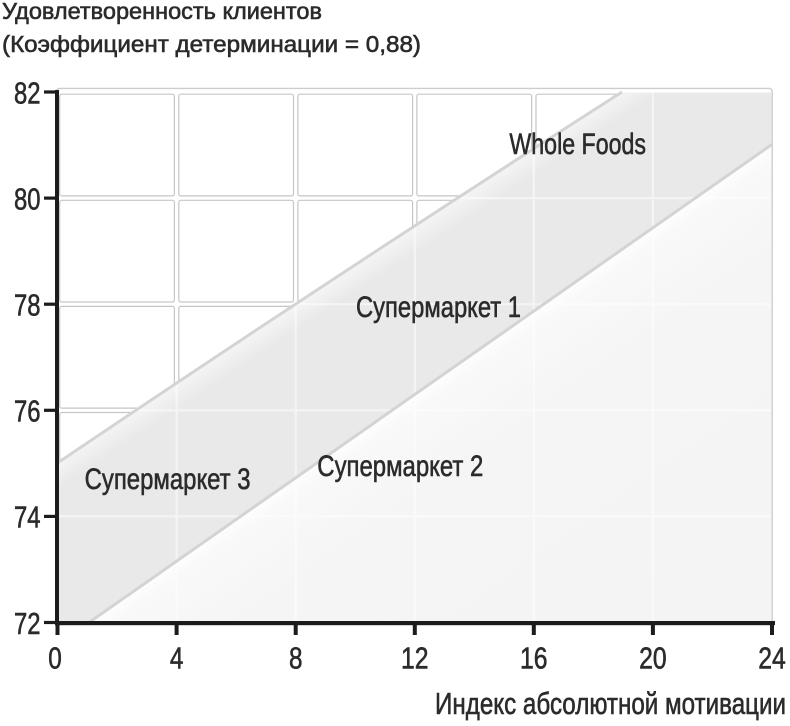  Describe the element at coordinates (27, 518) in the screenshot. I see `svg-text: 74` at that location.